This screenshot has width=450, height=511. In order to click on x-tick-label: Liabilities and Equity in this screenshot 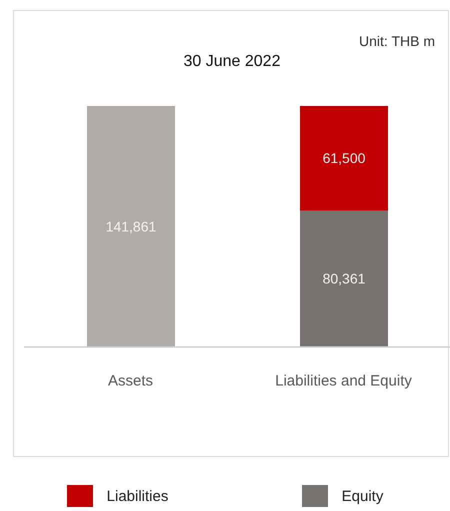, I will do `click(343, 381)`.